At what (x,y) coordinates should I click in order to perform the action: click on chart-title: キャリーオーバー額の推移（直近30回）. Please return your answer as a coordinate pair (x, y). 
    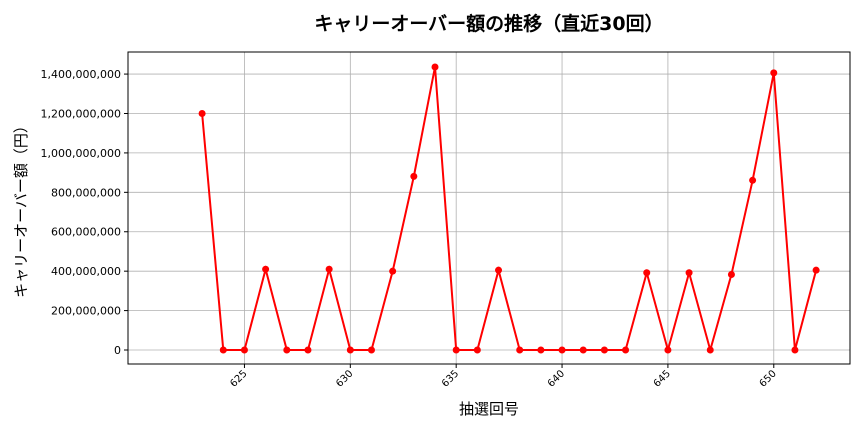
    Looking at the image, I should click on (488, 23).